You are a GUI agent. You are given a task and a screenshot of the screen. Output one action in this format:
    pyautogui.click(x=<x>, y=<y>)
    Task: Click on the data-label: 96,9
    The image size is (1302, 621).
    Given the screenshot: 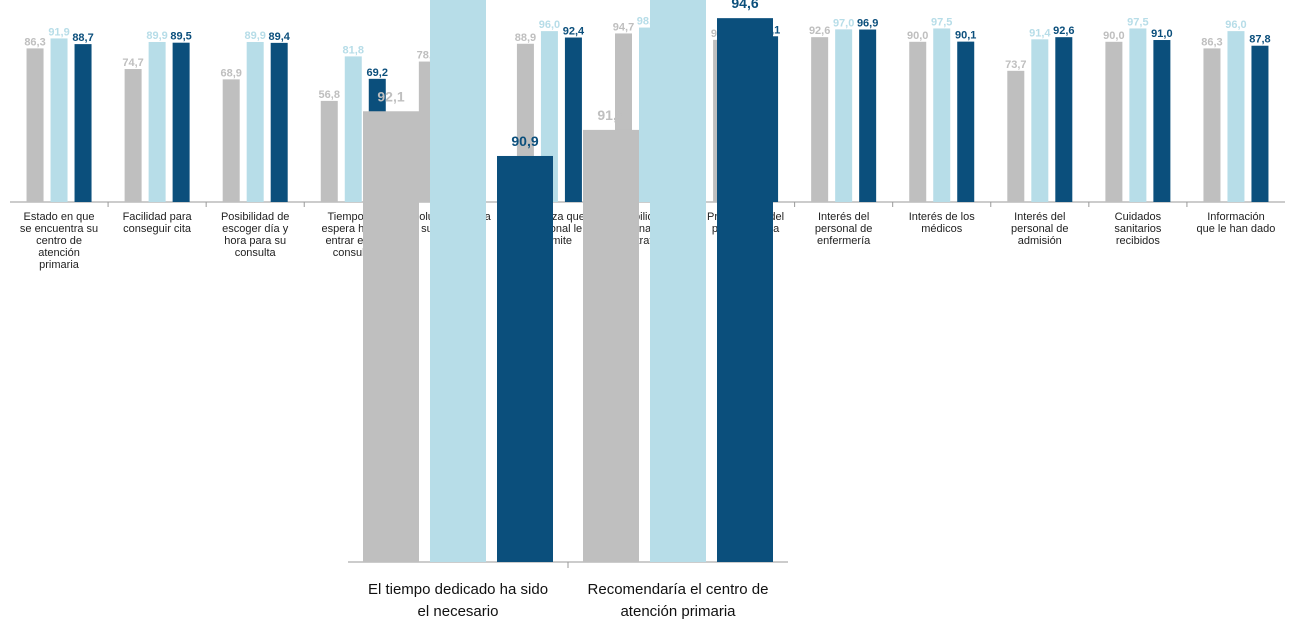 What is the action you would take?
    pyautogui.click(x=867, y=24)
    